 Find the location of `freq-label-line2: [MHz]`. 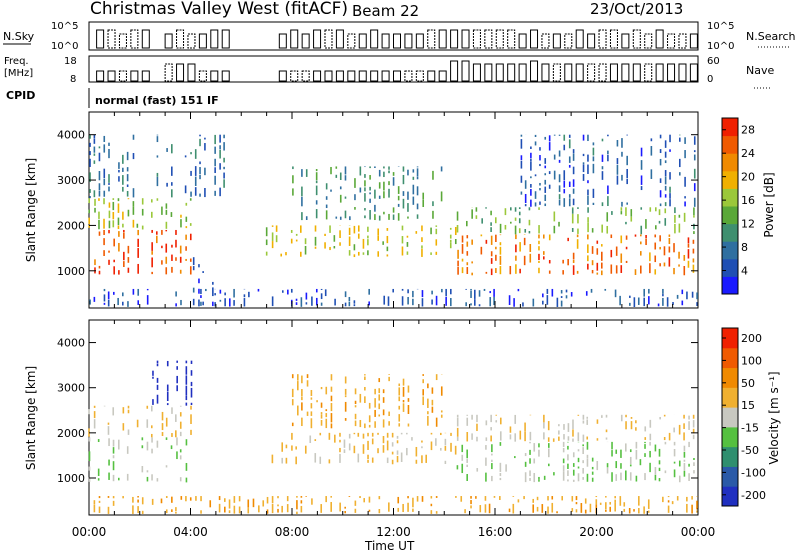

freq-label-line2: [MHz] is located at coordinates (18, 73).